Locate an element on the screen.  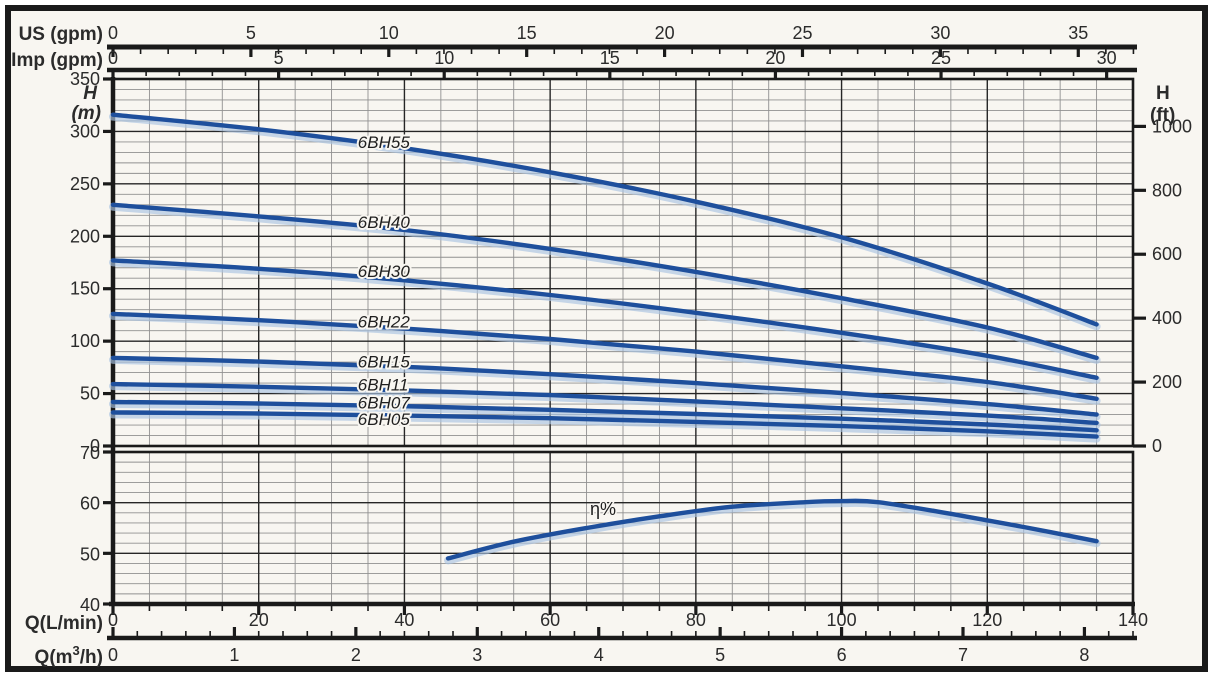
q-m3h-tick-label: 0 is located at coordinates (113, 655).